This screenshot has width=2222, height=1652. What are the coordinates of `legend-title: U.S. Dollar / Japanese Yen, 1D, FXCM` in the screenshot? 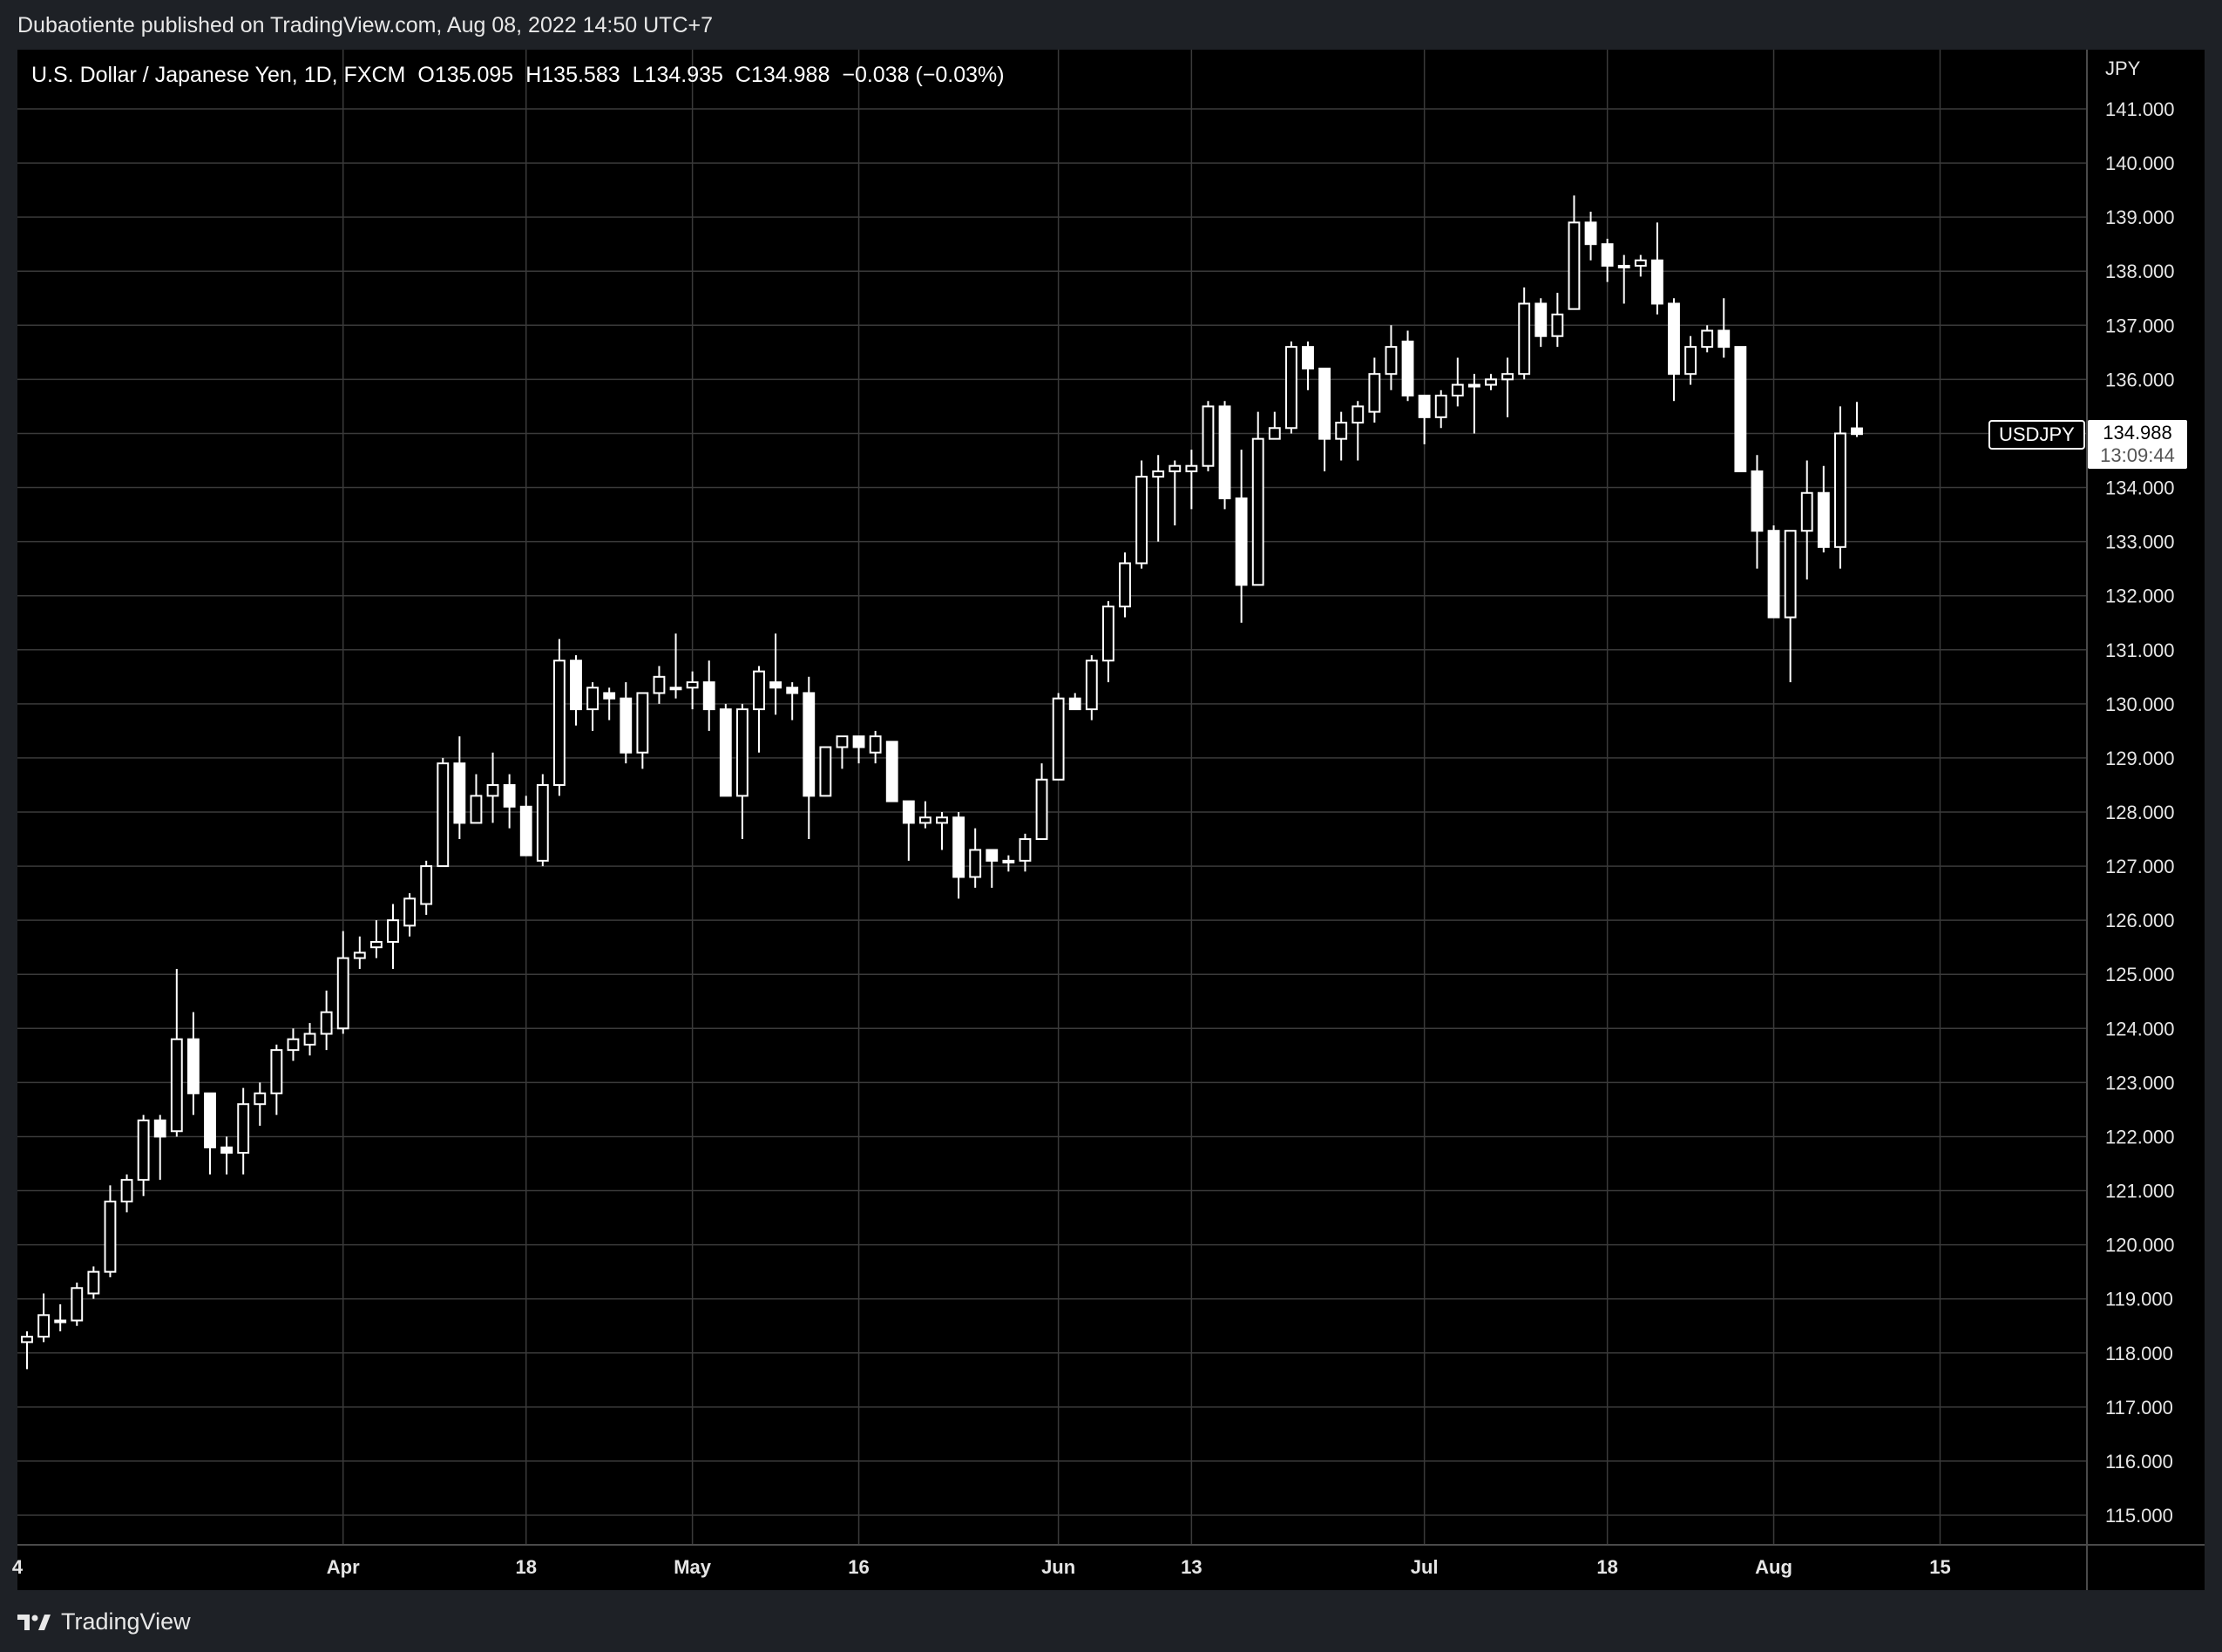 It's located at (218, 75).